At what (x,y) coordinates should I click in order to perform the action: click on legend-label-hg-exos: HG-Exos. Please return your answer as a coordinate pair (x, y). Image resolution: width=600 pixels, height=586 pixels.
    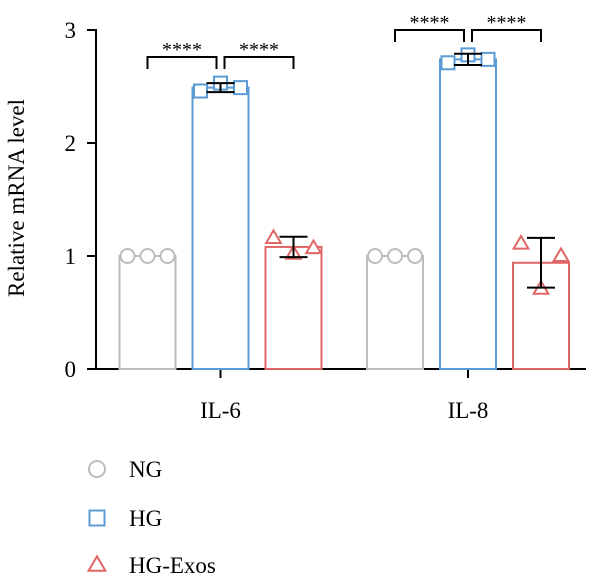
    Looking at the image, I should click on (172, 565).